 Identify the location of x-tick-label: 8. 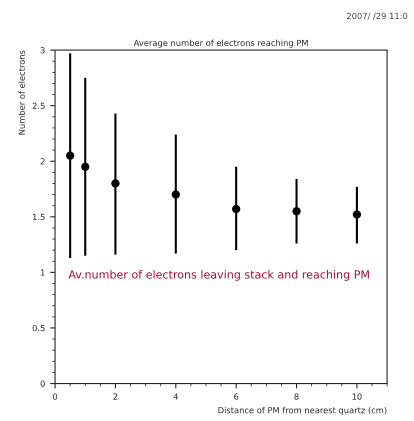
(296, 396).